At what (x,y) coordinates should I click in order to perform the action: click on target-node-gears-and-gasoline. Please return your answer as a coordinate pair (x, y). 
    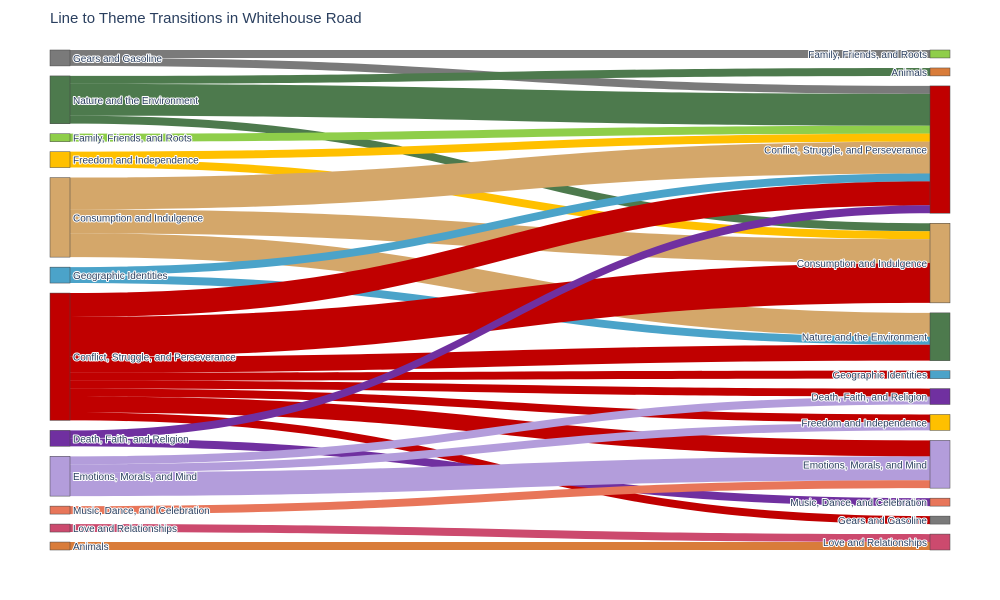
    Looking at the image, I should click on (940, 520).